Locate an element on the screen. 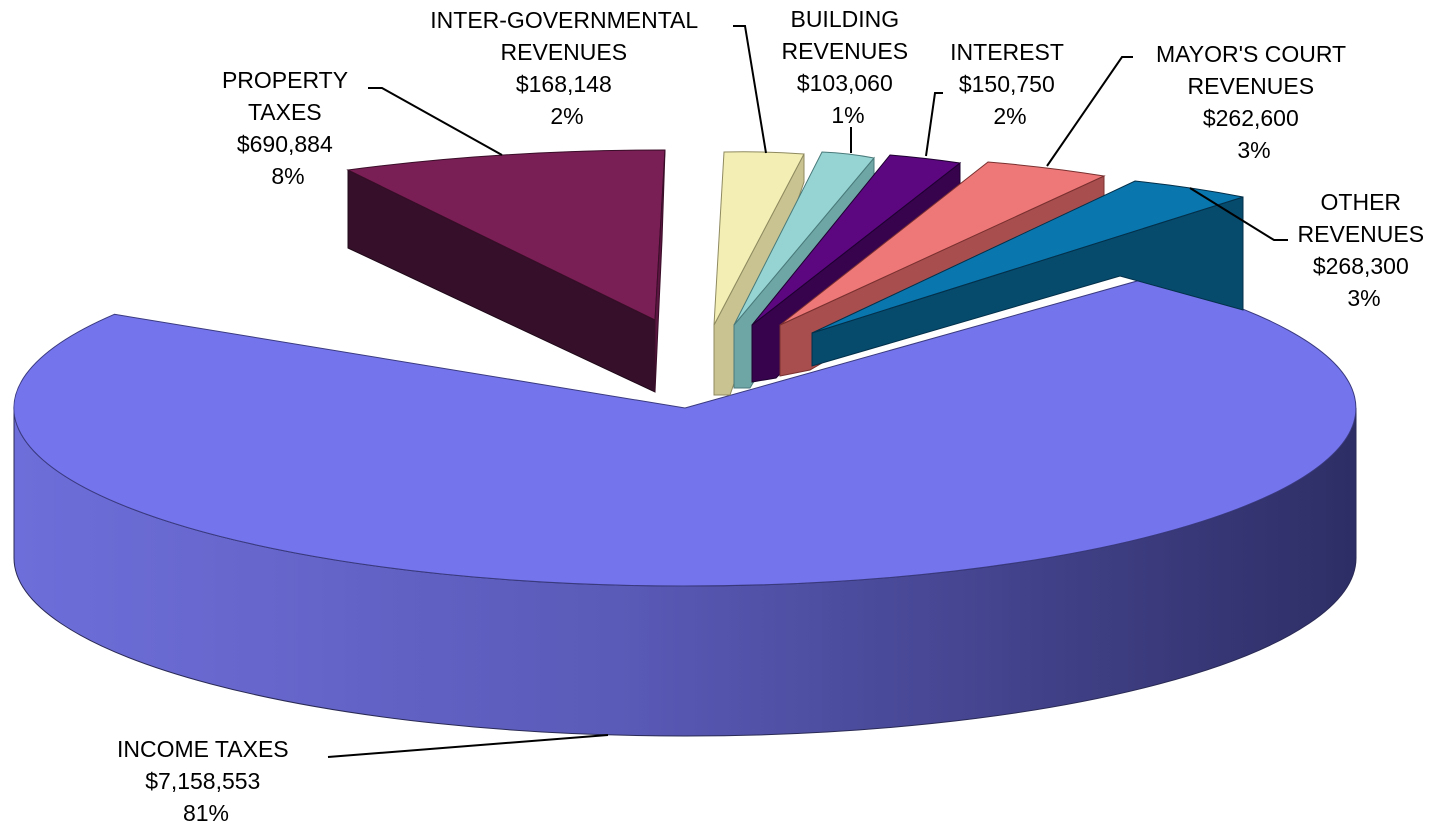 The width and height of the screenshot is (1449, 828). label-other-revenues-line: 3% is located at coordinates (1363, 298).